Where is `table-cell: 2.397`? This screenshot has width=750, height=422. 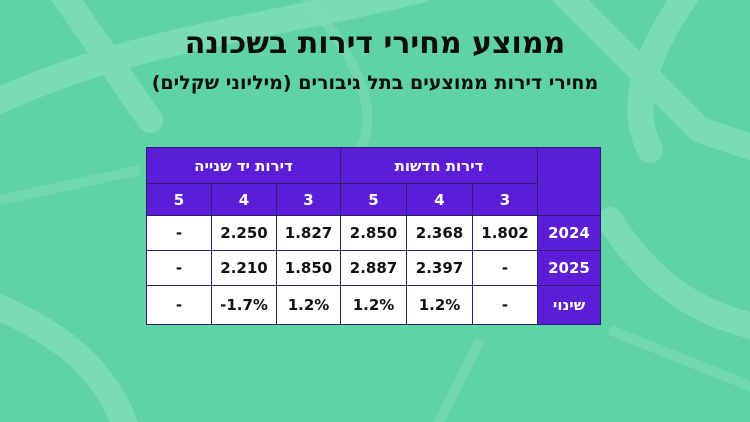
table-cell: 2.397 is located at coordinates (439, 268).